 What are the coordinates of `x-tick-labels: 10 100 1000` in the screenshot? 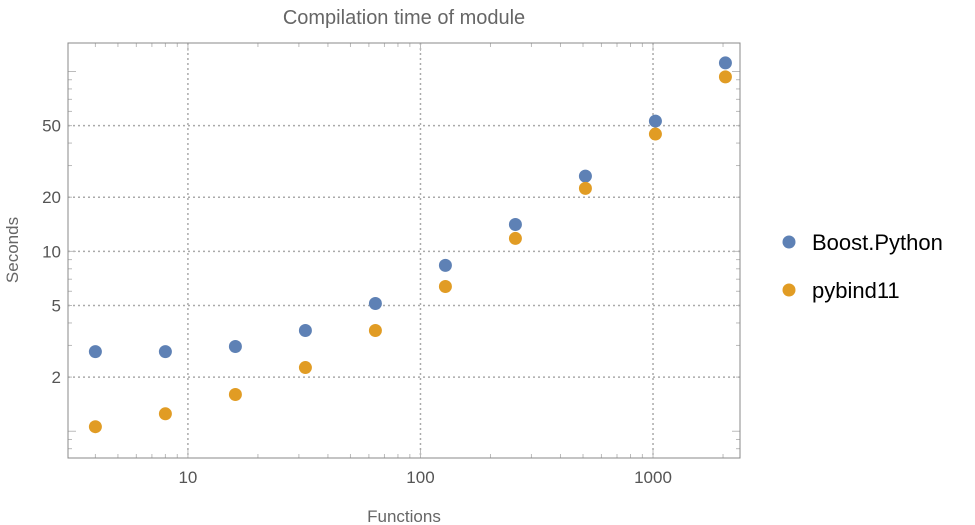 It's located at (424, 477).